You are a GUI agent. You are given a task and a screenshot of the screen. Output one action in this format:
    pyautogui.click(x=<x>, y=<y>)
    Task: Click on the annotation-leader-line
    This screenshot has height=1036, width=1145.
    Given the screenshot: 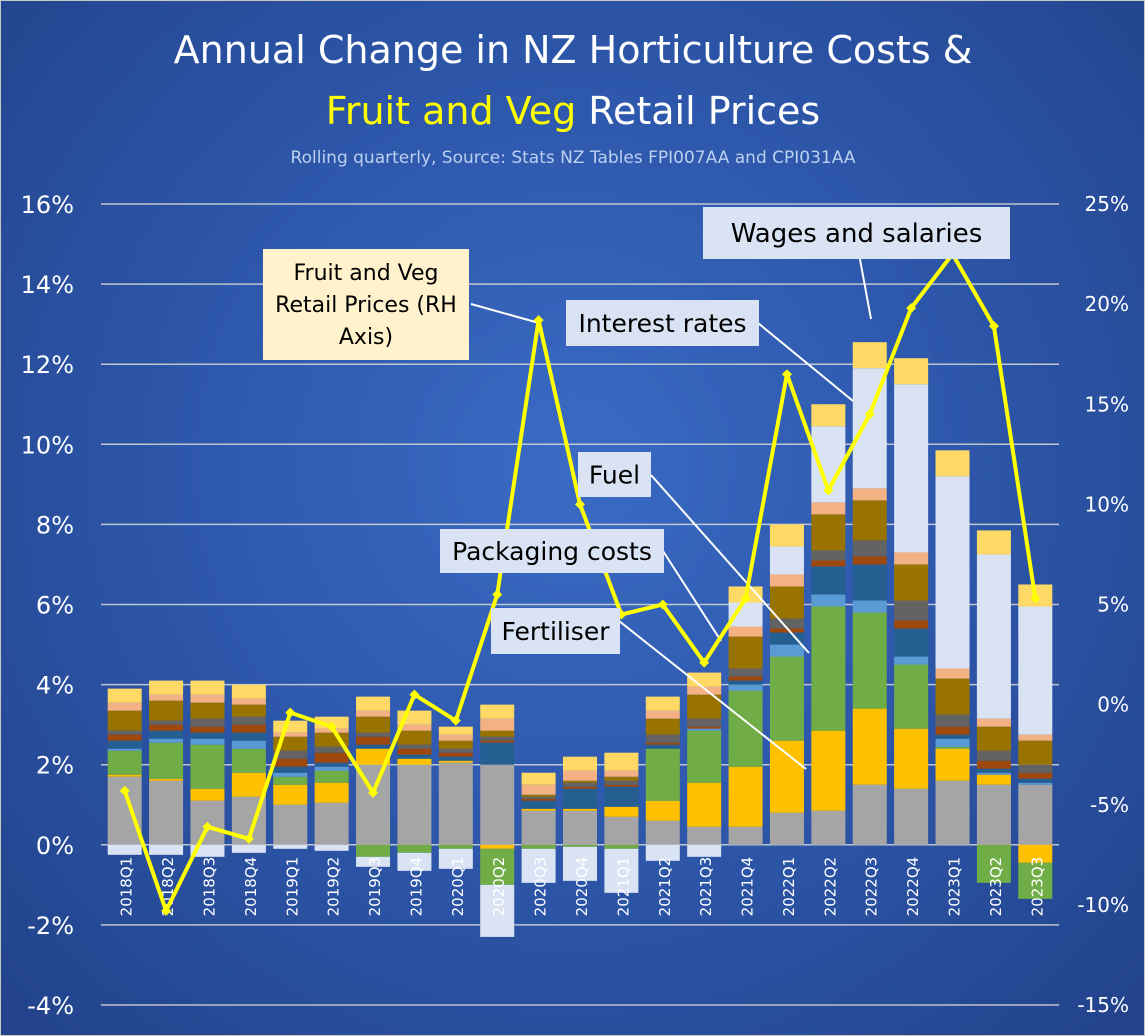 What is the action you would take?
    pyautogui.click(x=865, y=286)
    